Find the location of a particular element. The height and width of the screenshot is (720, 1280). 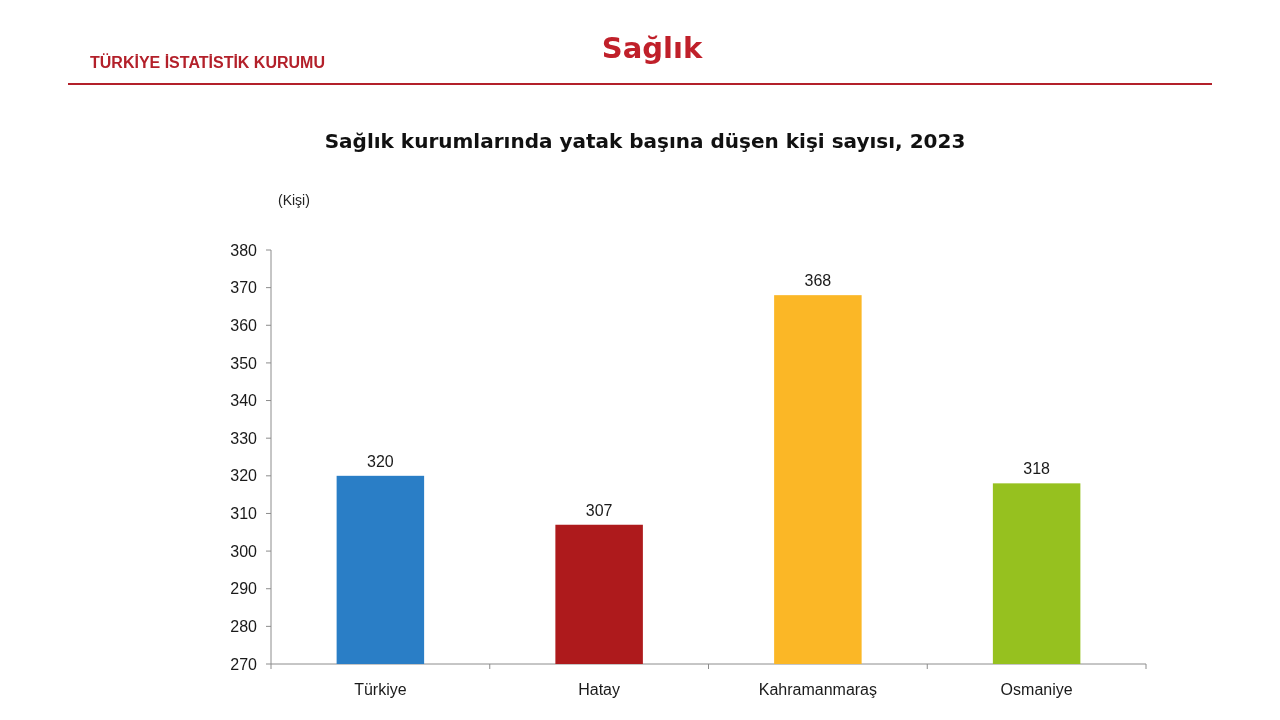

x-tick-label: Osmaniye is located at coordinates (1036, 689).